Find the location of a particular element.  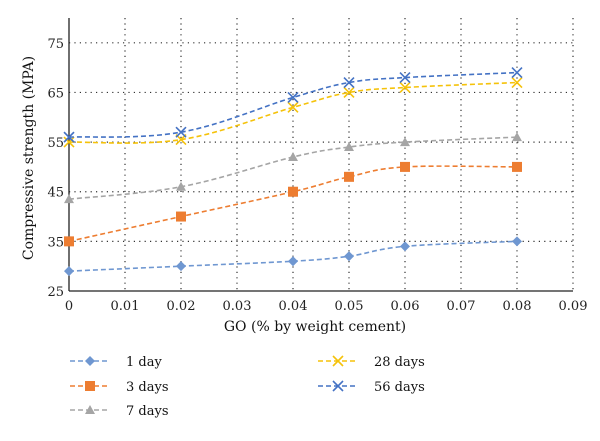

legend-label: 1 day is located at coordinates (144, 362).